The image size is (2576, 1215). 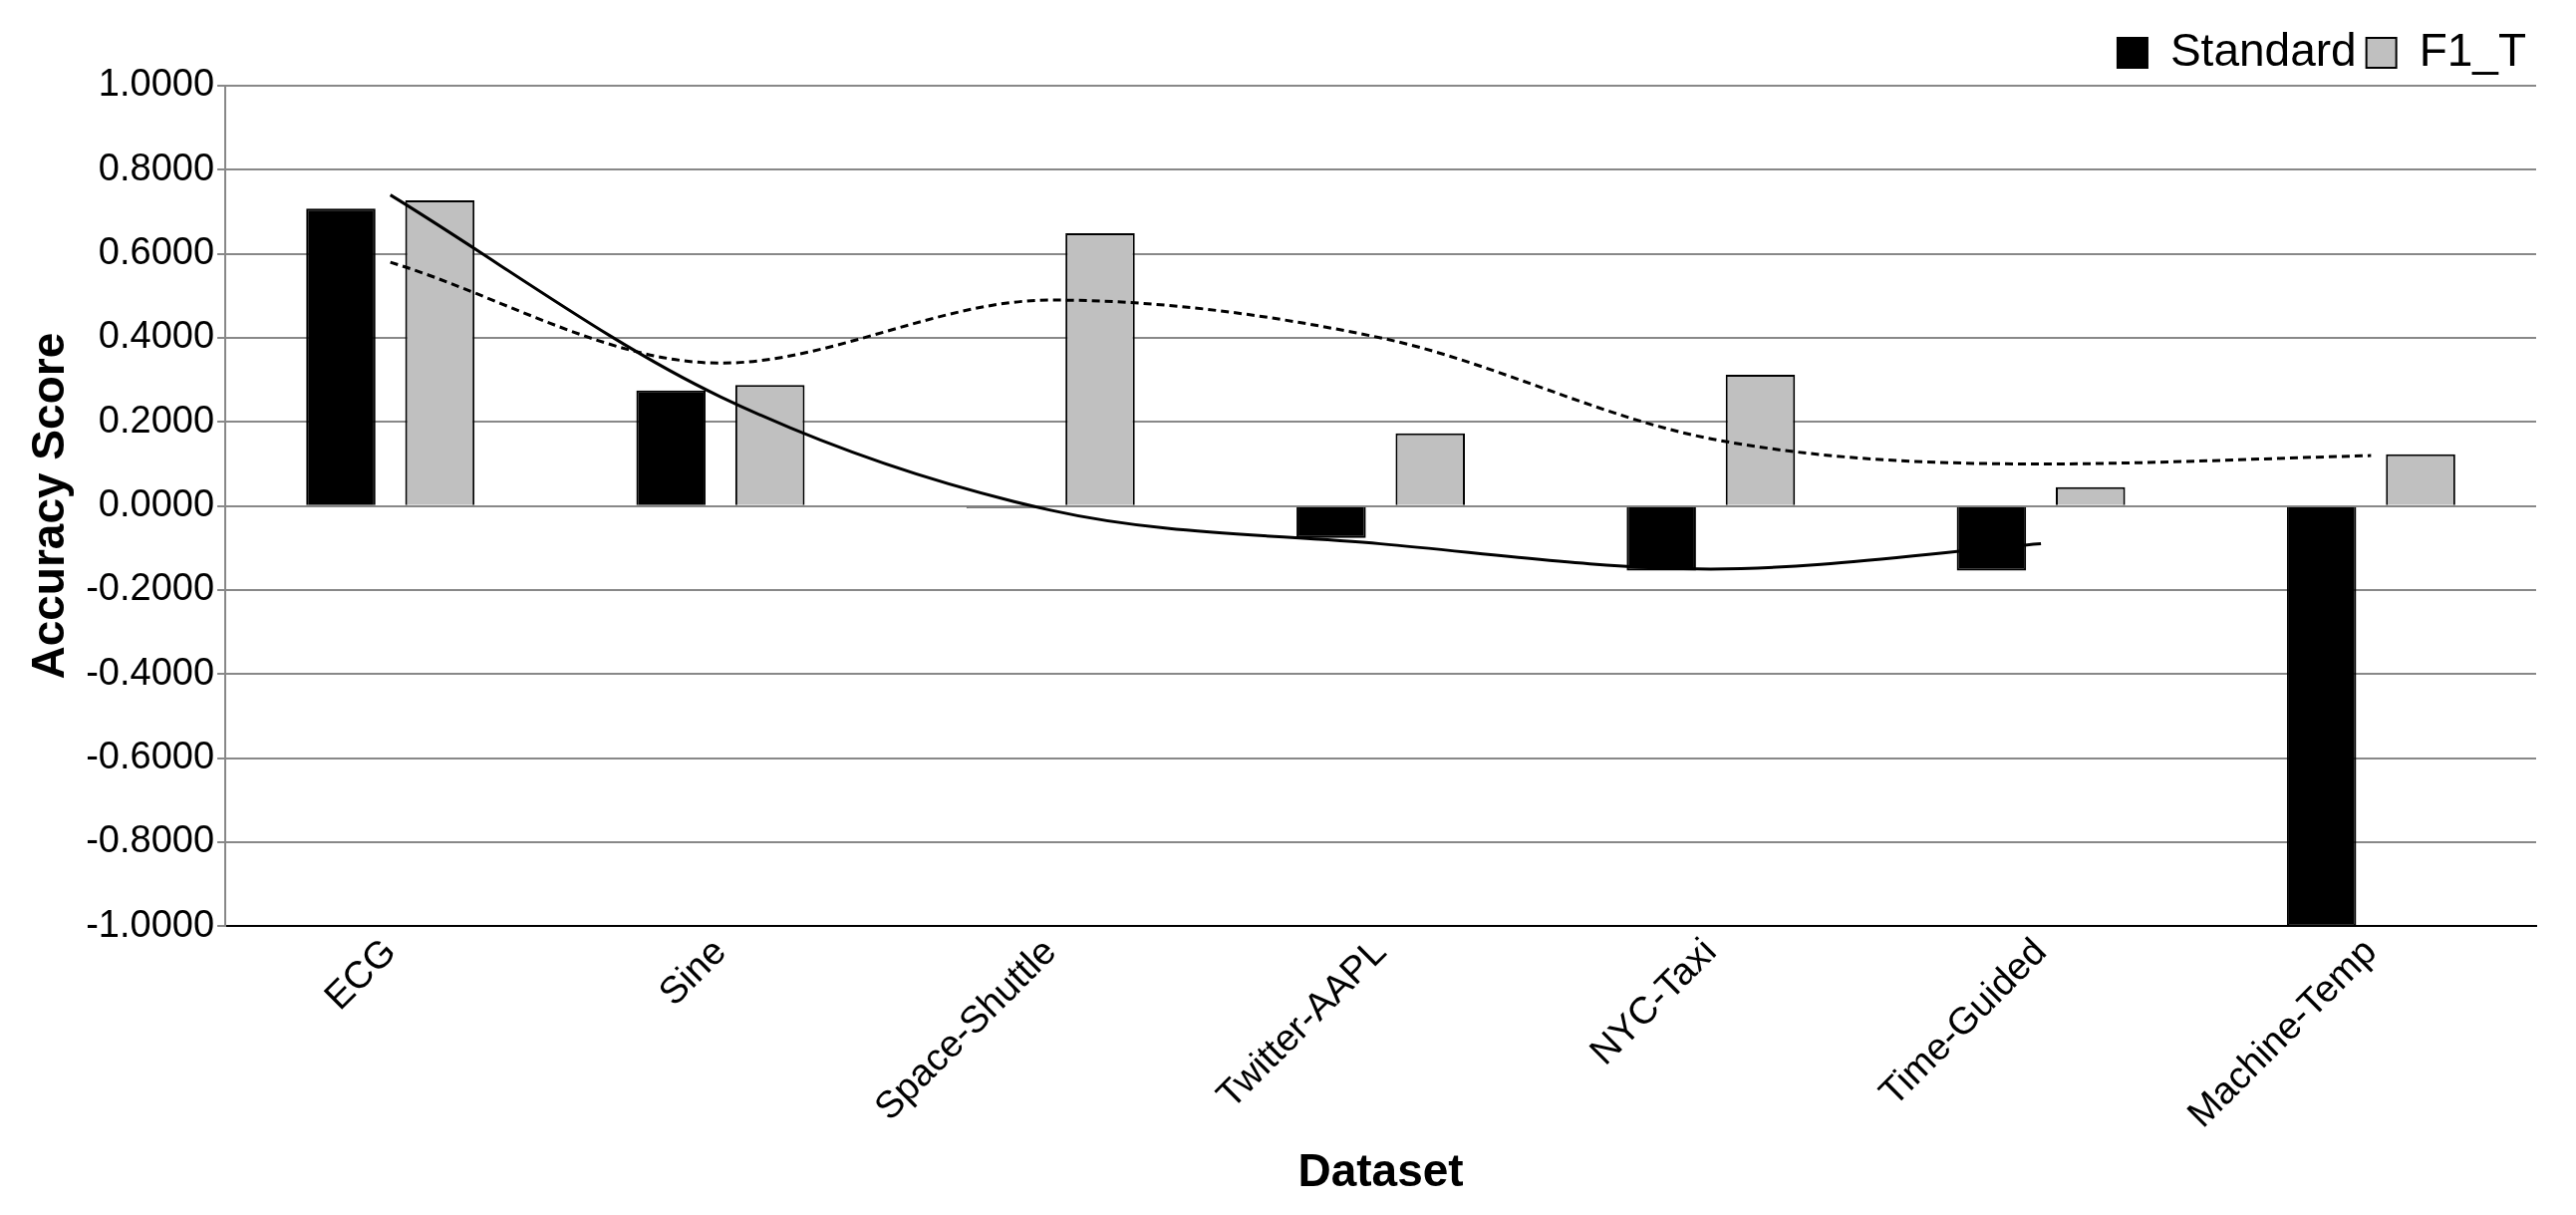 What do you see at coordinates (2473, 49) in the screenshot?
I see `legend-label: F1_T` at bounding box center [2473, 49].